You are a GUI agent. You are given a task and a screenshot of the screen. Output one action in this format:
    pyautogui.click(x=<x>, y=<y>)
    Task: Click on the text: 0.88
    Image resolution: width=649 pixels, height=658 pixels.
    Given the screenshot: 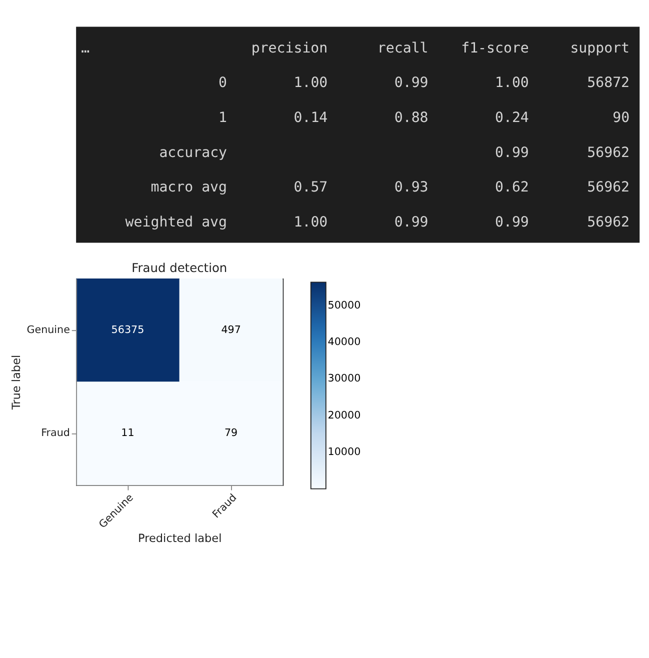 What is the action you would take?
    pyautogui.click(x=411, y=118)
    